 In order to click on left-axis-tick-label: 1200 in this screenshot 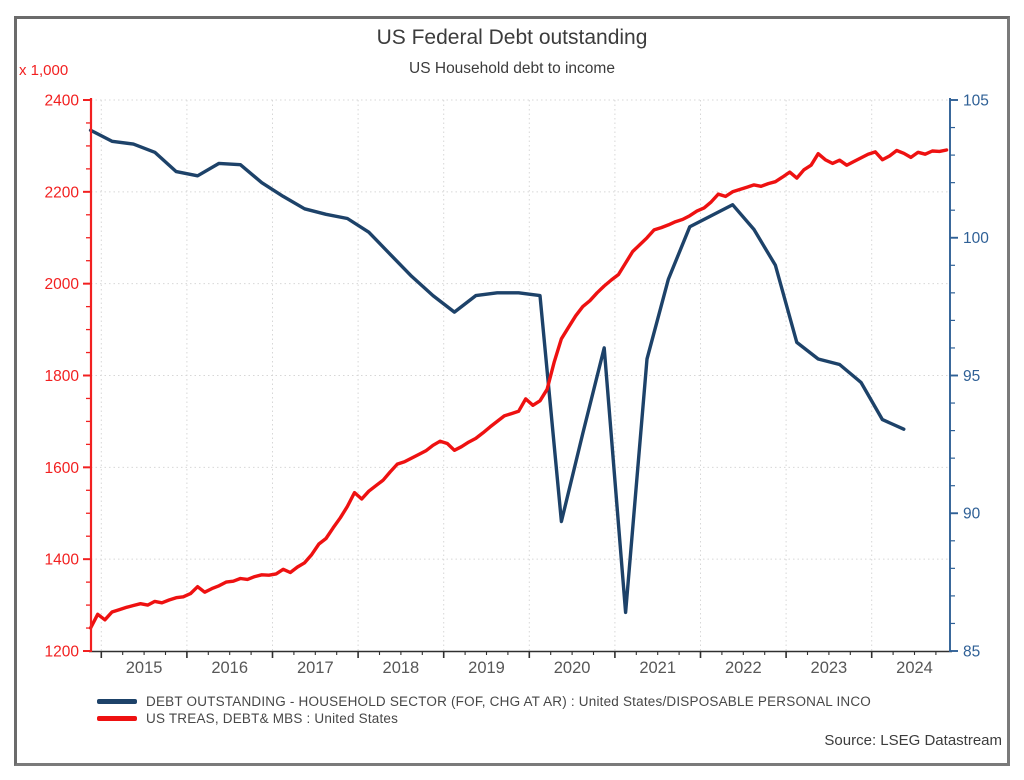, I will do `click(62, 651)`.